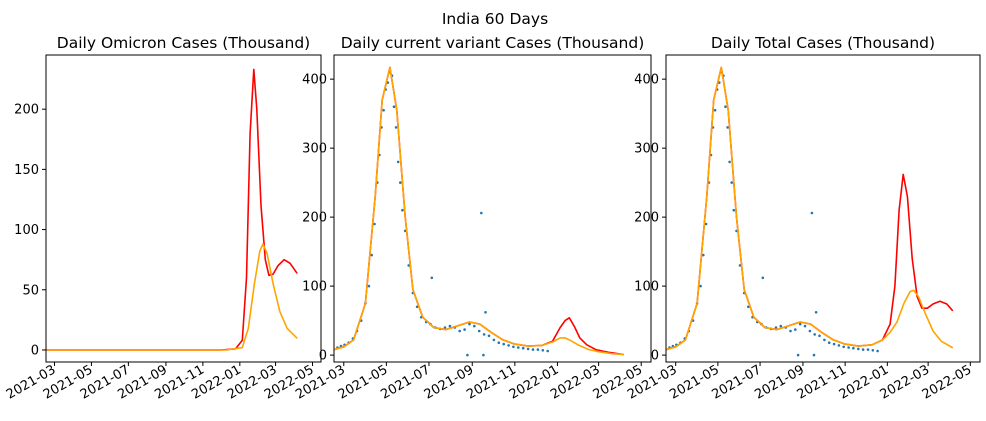 This screenshot has height=421, width=986. Describe the element at coordinates (493, 43) in the screenshot. I see `chart-title: Daily current variant Cases (Thousand)` at that location.